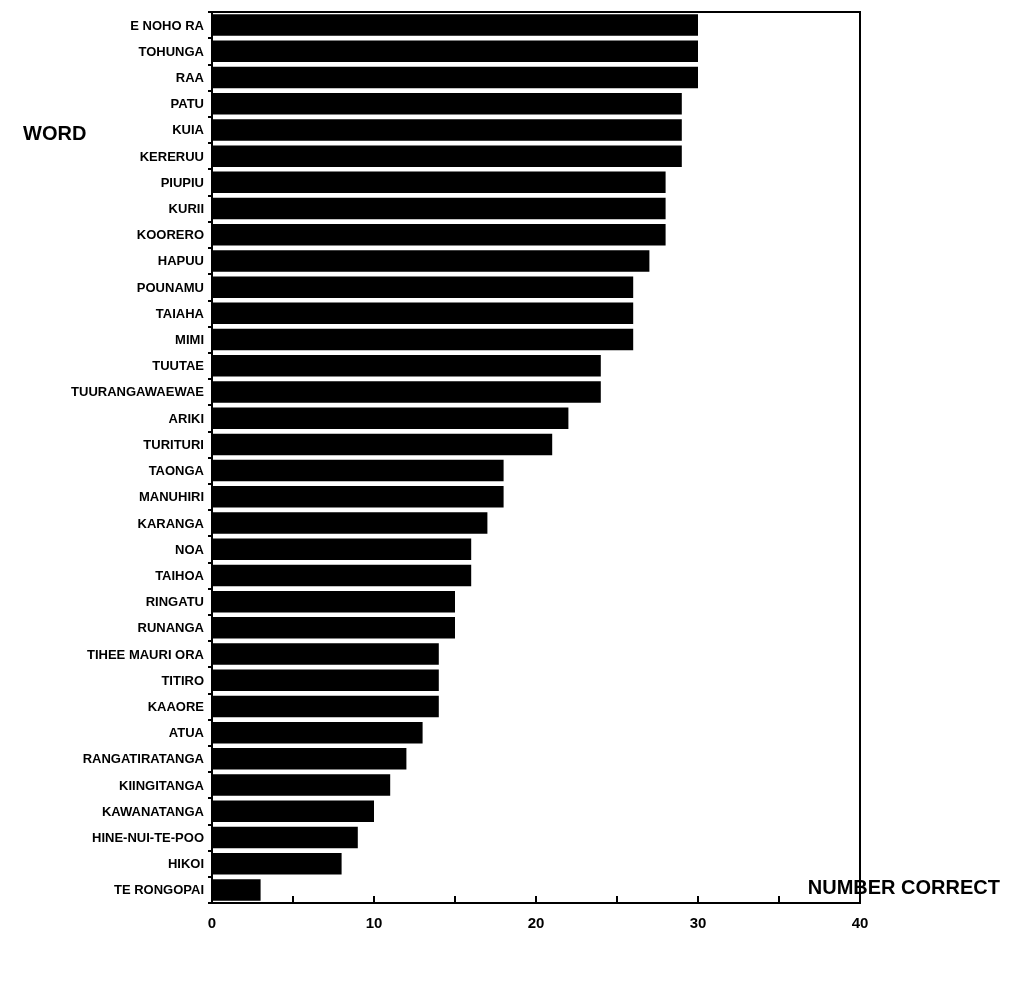 The height and width of the screenshot is (993, 1013). What do you see at coordinates (536, 922) in the screenshot?
I see `x-tick-label: 20` at bounding box center [536, 922].